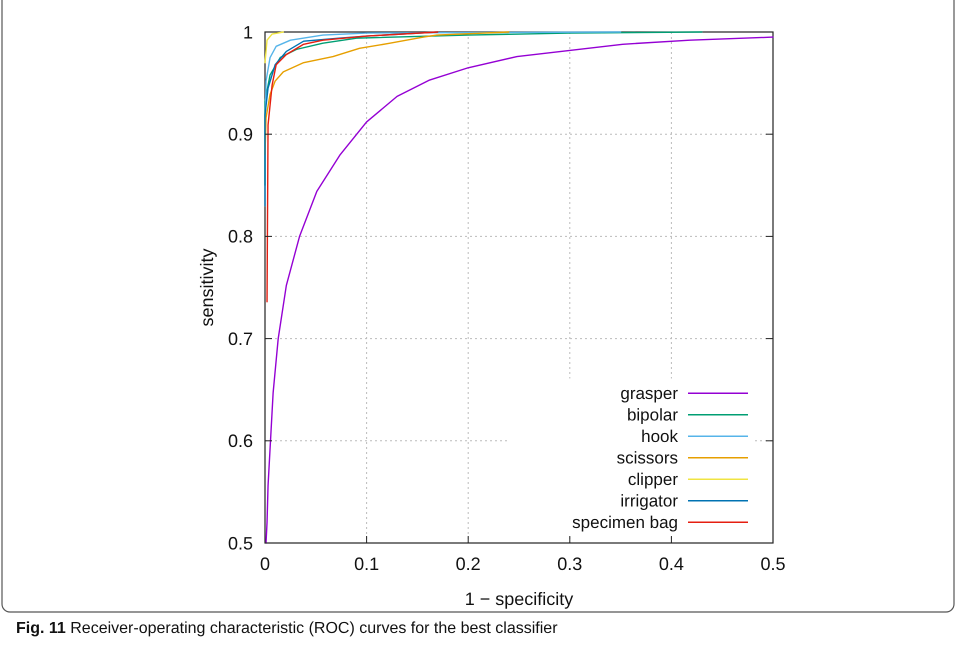 The height and width of the screenshot is (647, 956). I want to click on y-tick-label: 0.9, so click(240, 134).